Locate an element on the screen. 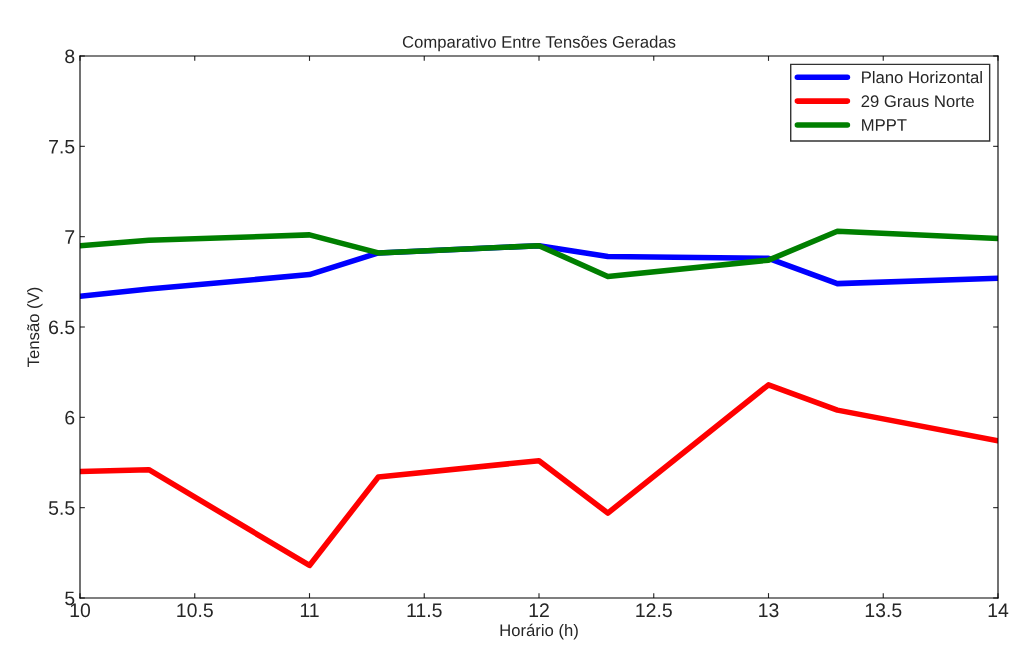 The image size is (1016, 654). legend-label: 29 Graus Norte is located at coordinates (917, 101).